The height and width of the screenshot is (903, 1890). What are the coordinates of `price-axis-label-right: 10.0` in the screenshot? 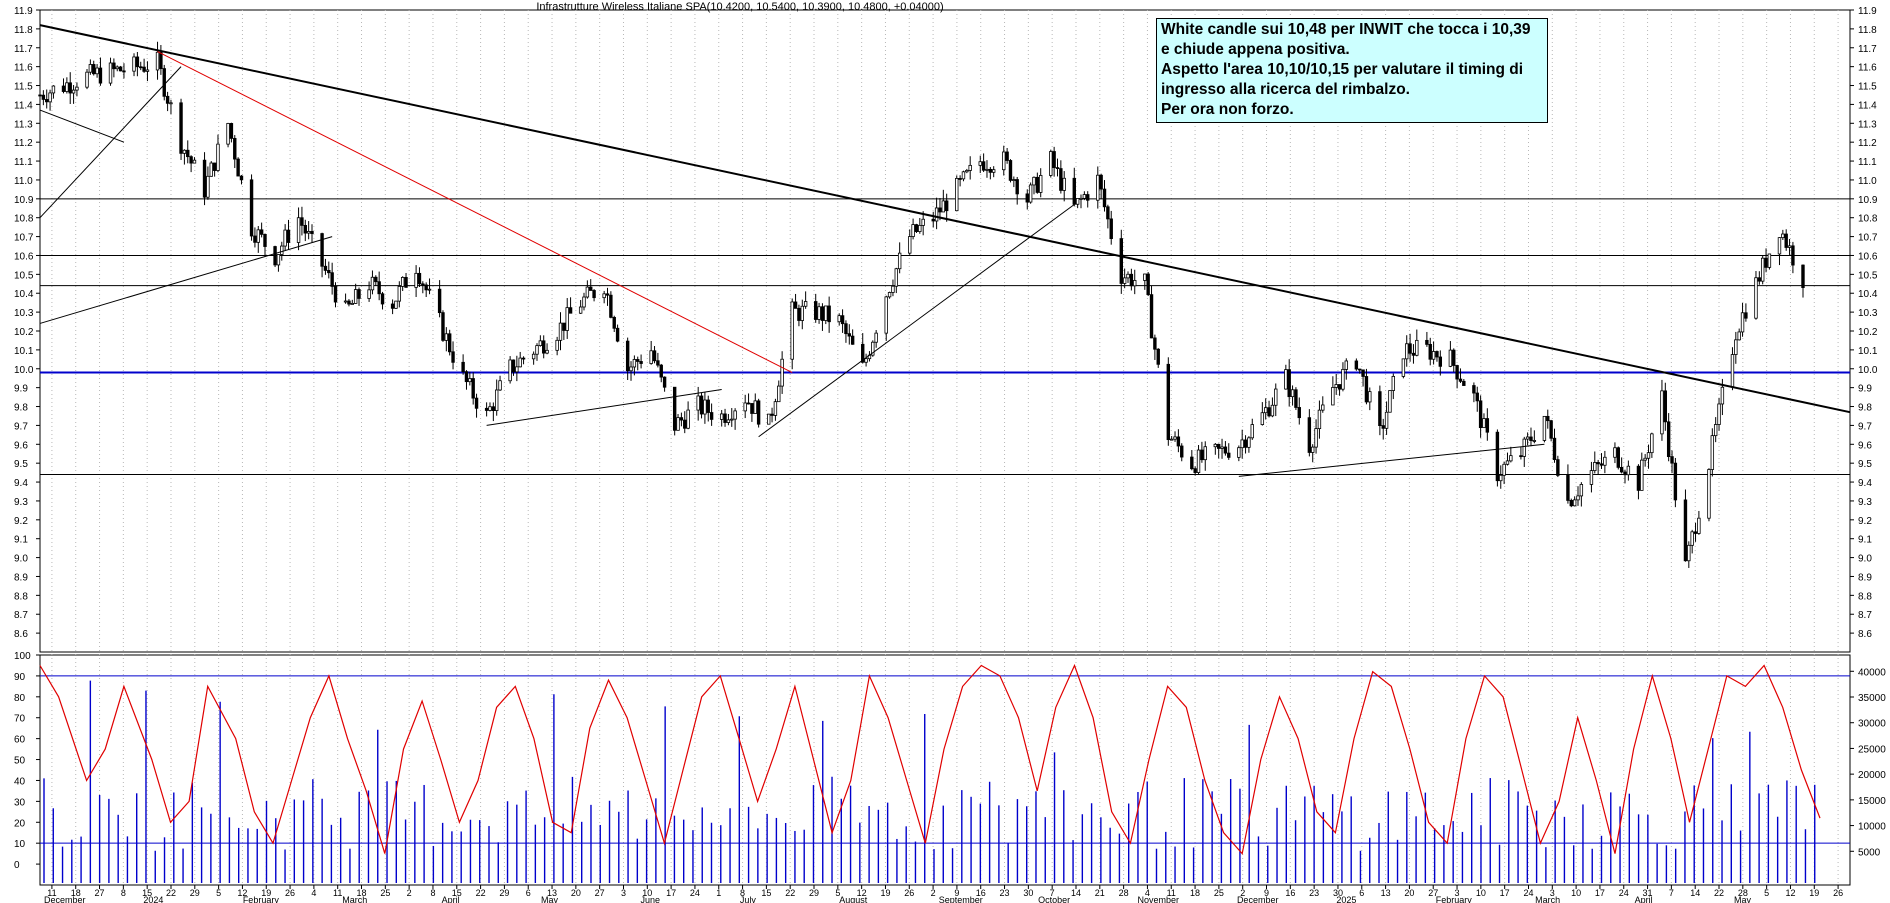 It's located at (1868, 370).